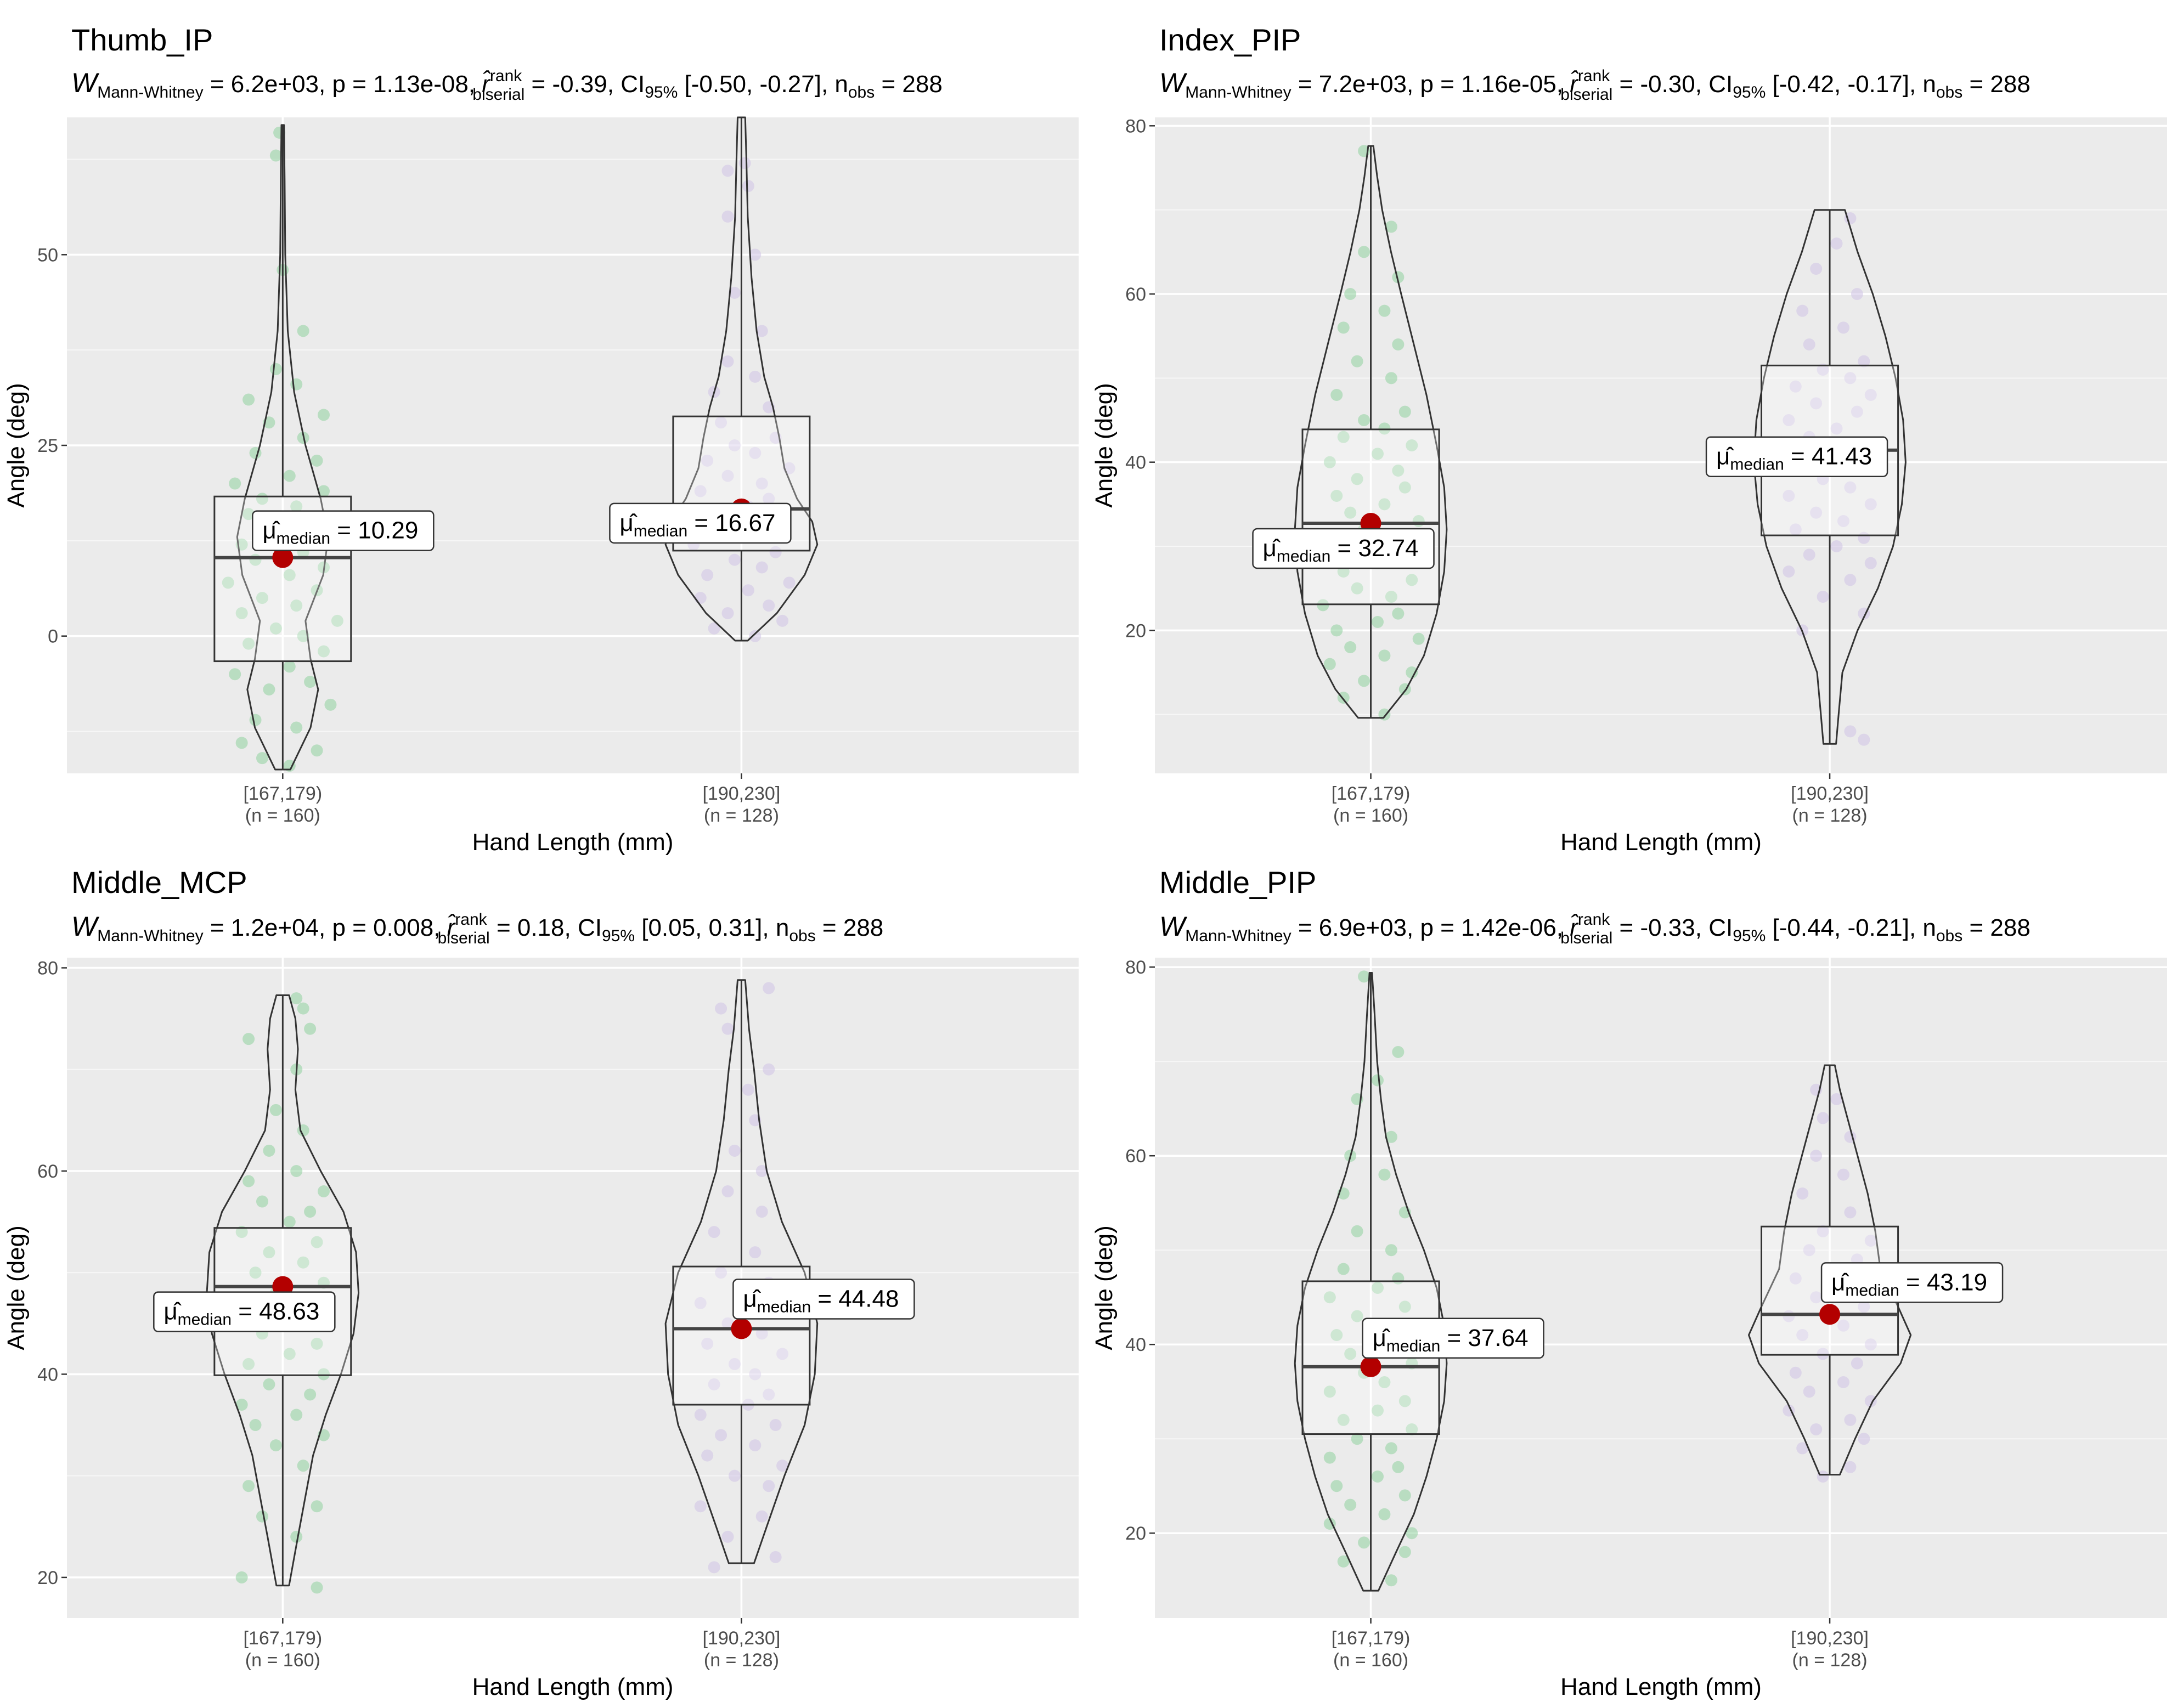  Describe the element at coordinates (741, 815) in the screenshot. I see `x-tick-n-label: (n = 128)` at that location.